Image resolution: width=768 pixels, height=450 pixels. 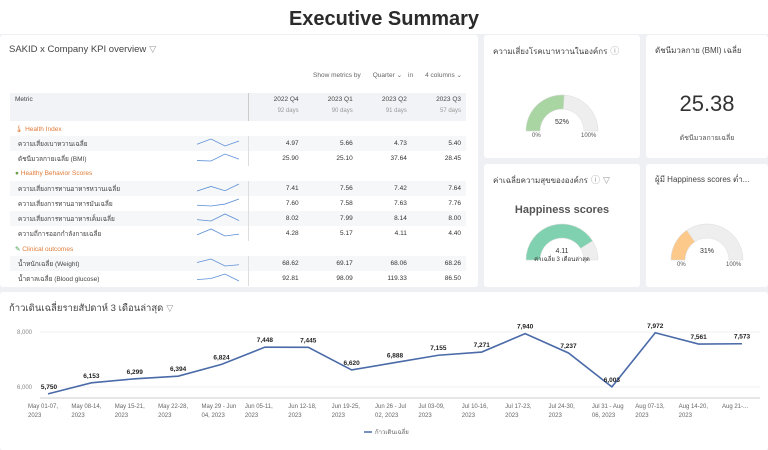 What do you see at coordinates (562, 242) in the screenshot?
I see `happiness-gauge: 4.11` at bounding box center [562, 242].